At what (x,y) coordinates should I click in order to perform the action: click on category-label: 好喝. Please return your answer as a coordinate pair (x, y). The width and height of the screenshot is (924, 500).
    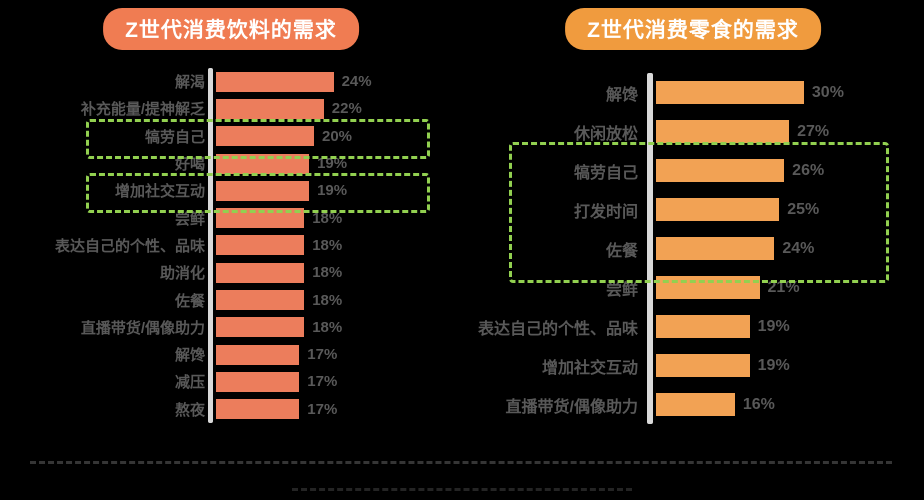
    Looking at the image, I should click on (189, 165).